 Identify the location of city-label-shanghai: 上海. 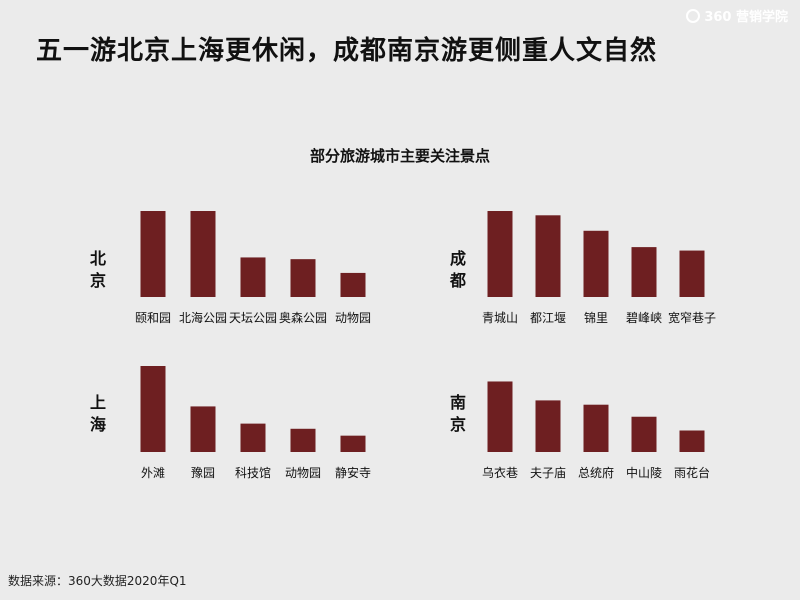
(97, 413).